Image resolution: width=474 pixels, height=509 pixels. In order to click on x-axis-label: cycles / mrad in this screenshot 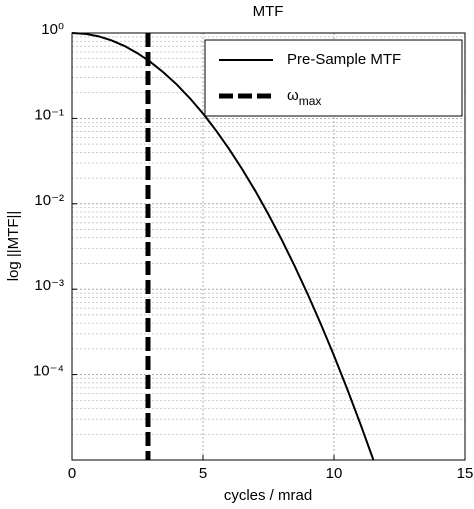, I will do `click(268, 495)`.